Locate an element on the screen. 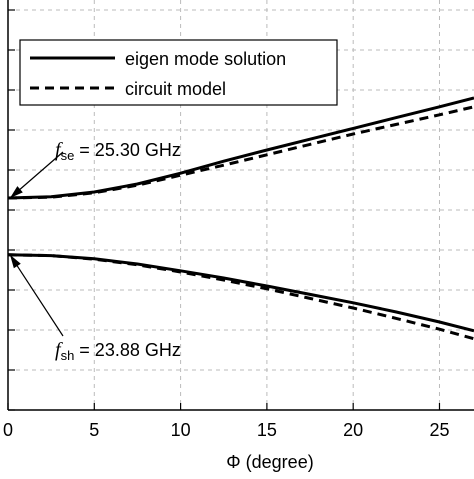 The width and height of the screenshot is (474, 479). x-tick-label: 0 is located at coordinates (8, 430).